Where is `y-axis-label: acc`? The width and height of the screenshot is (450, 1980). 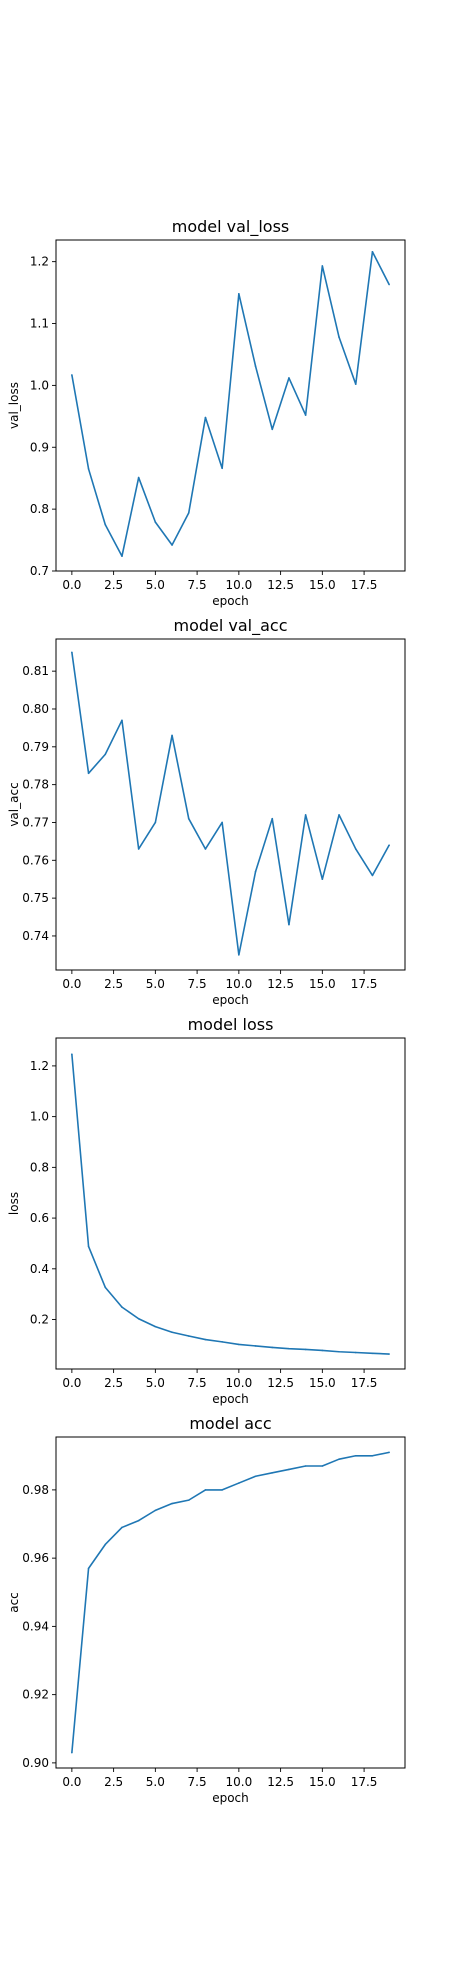
y-axis-label: acc is located at coordinates (14, 1602).